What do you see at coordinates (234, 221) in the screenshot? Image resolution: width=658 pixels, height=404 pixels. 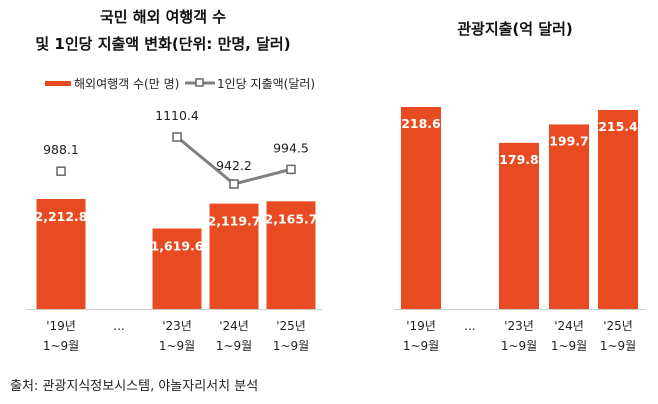 I see `left-bar-label-3: 2,119.7` at bounding box center [234, 221].